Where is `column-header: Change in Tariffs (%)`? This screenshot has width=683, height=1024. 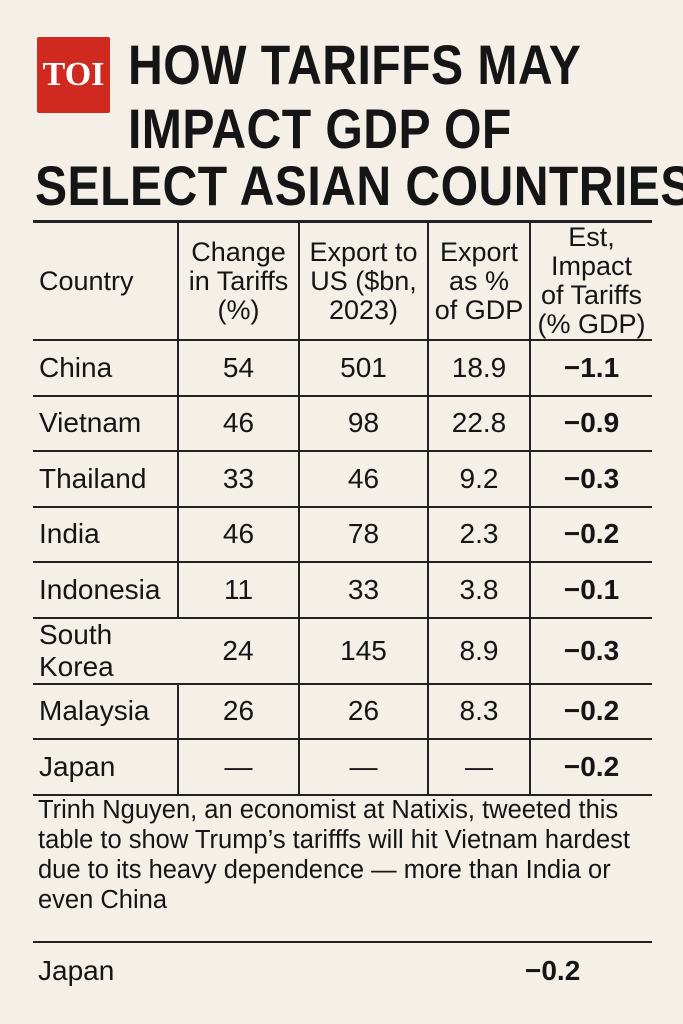 column-header: Change in Tariffs (%) is located at coordinates (238, 280).